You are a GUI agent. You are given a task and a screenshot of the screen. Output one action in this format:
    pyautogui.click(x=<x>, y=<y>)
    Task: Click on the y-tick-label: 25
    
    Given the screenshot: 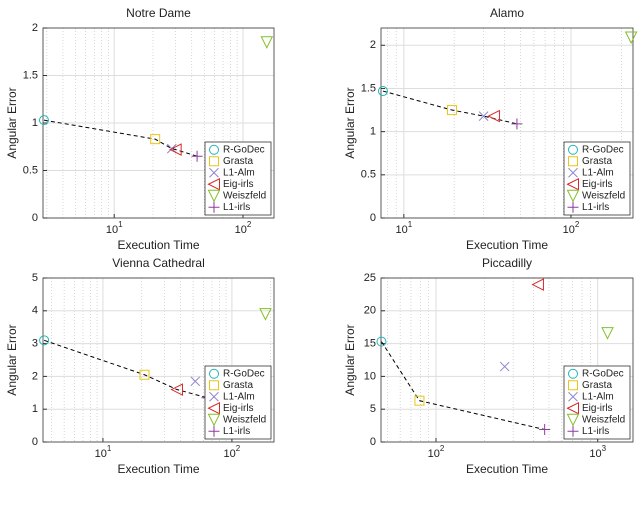 What is the action you would take?
    pyautogui.click(x=370, y=278)
    